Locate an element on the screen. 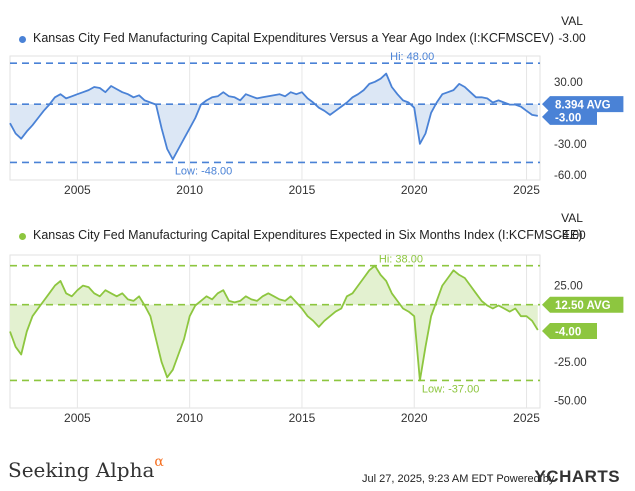  top-legend-marker is located at coordinates (22, 39).